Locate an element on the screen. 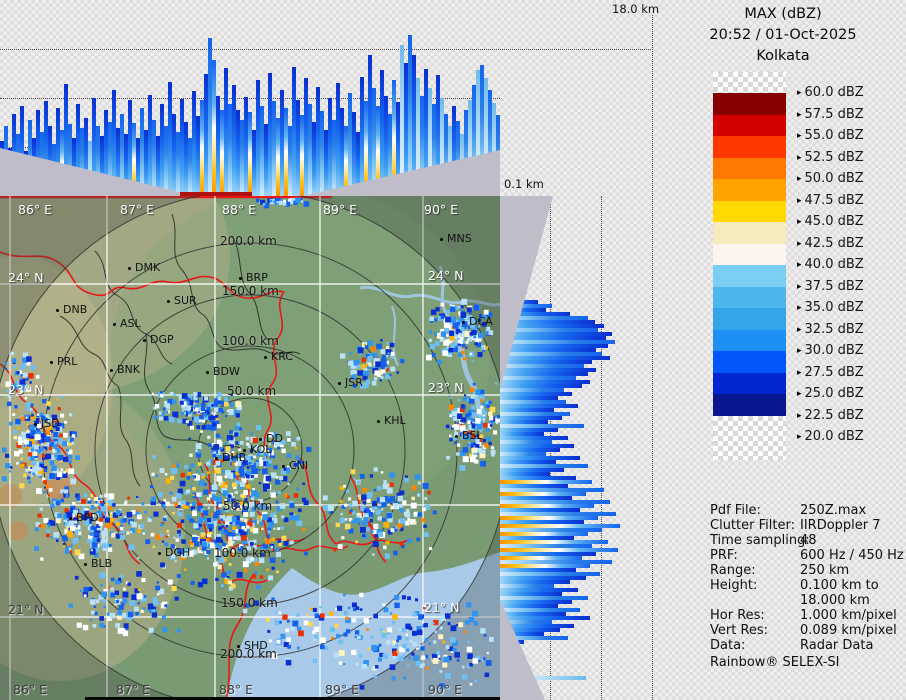 The image size is (906, 700). metadata-value: 250Z.max is located at coordinates (833, 510).